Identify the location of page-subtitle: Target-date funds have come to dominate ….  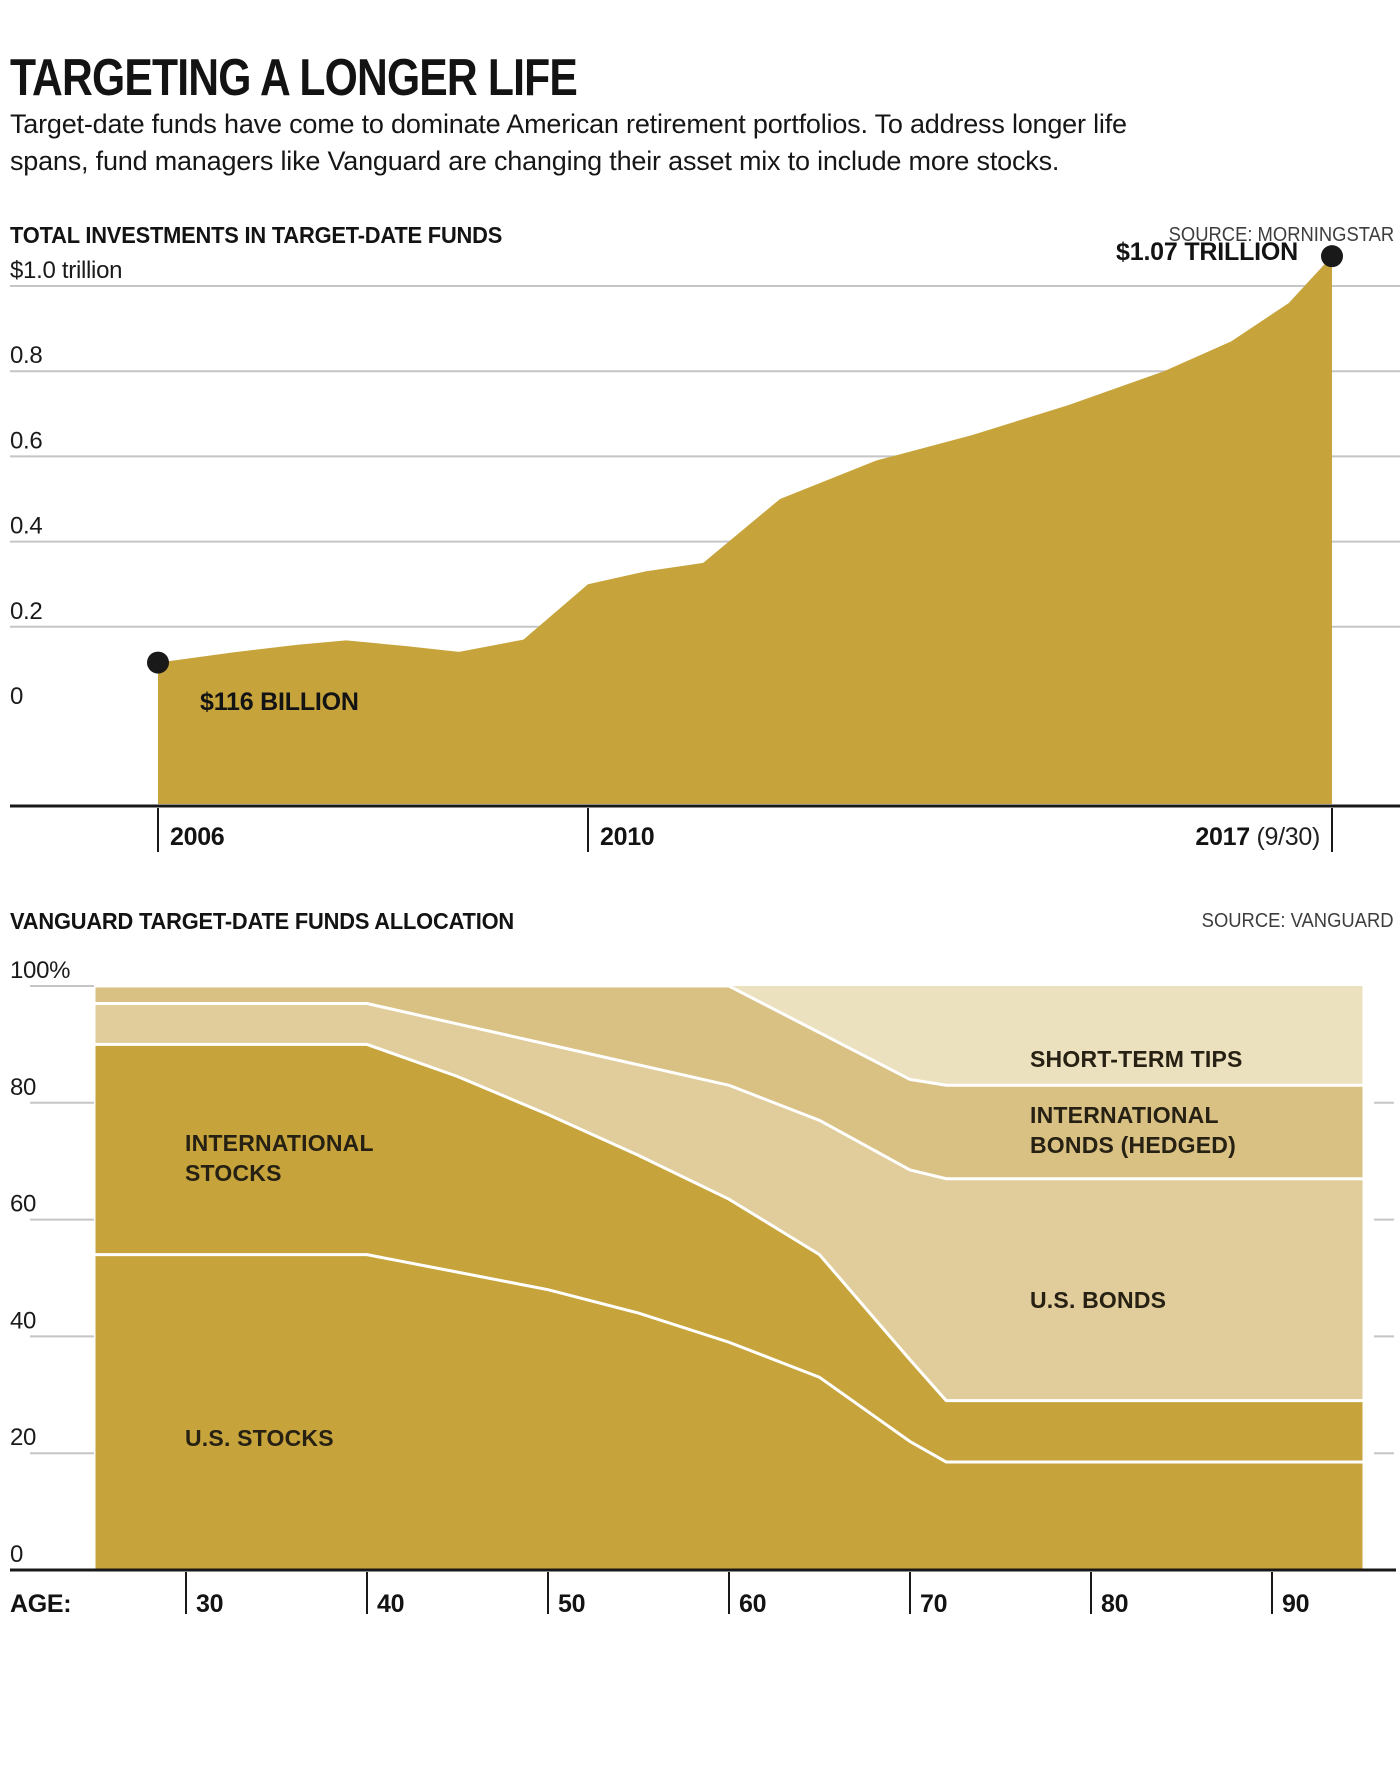
(568, 143).